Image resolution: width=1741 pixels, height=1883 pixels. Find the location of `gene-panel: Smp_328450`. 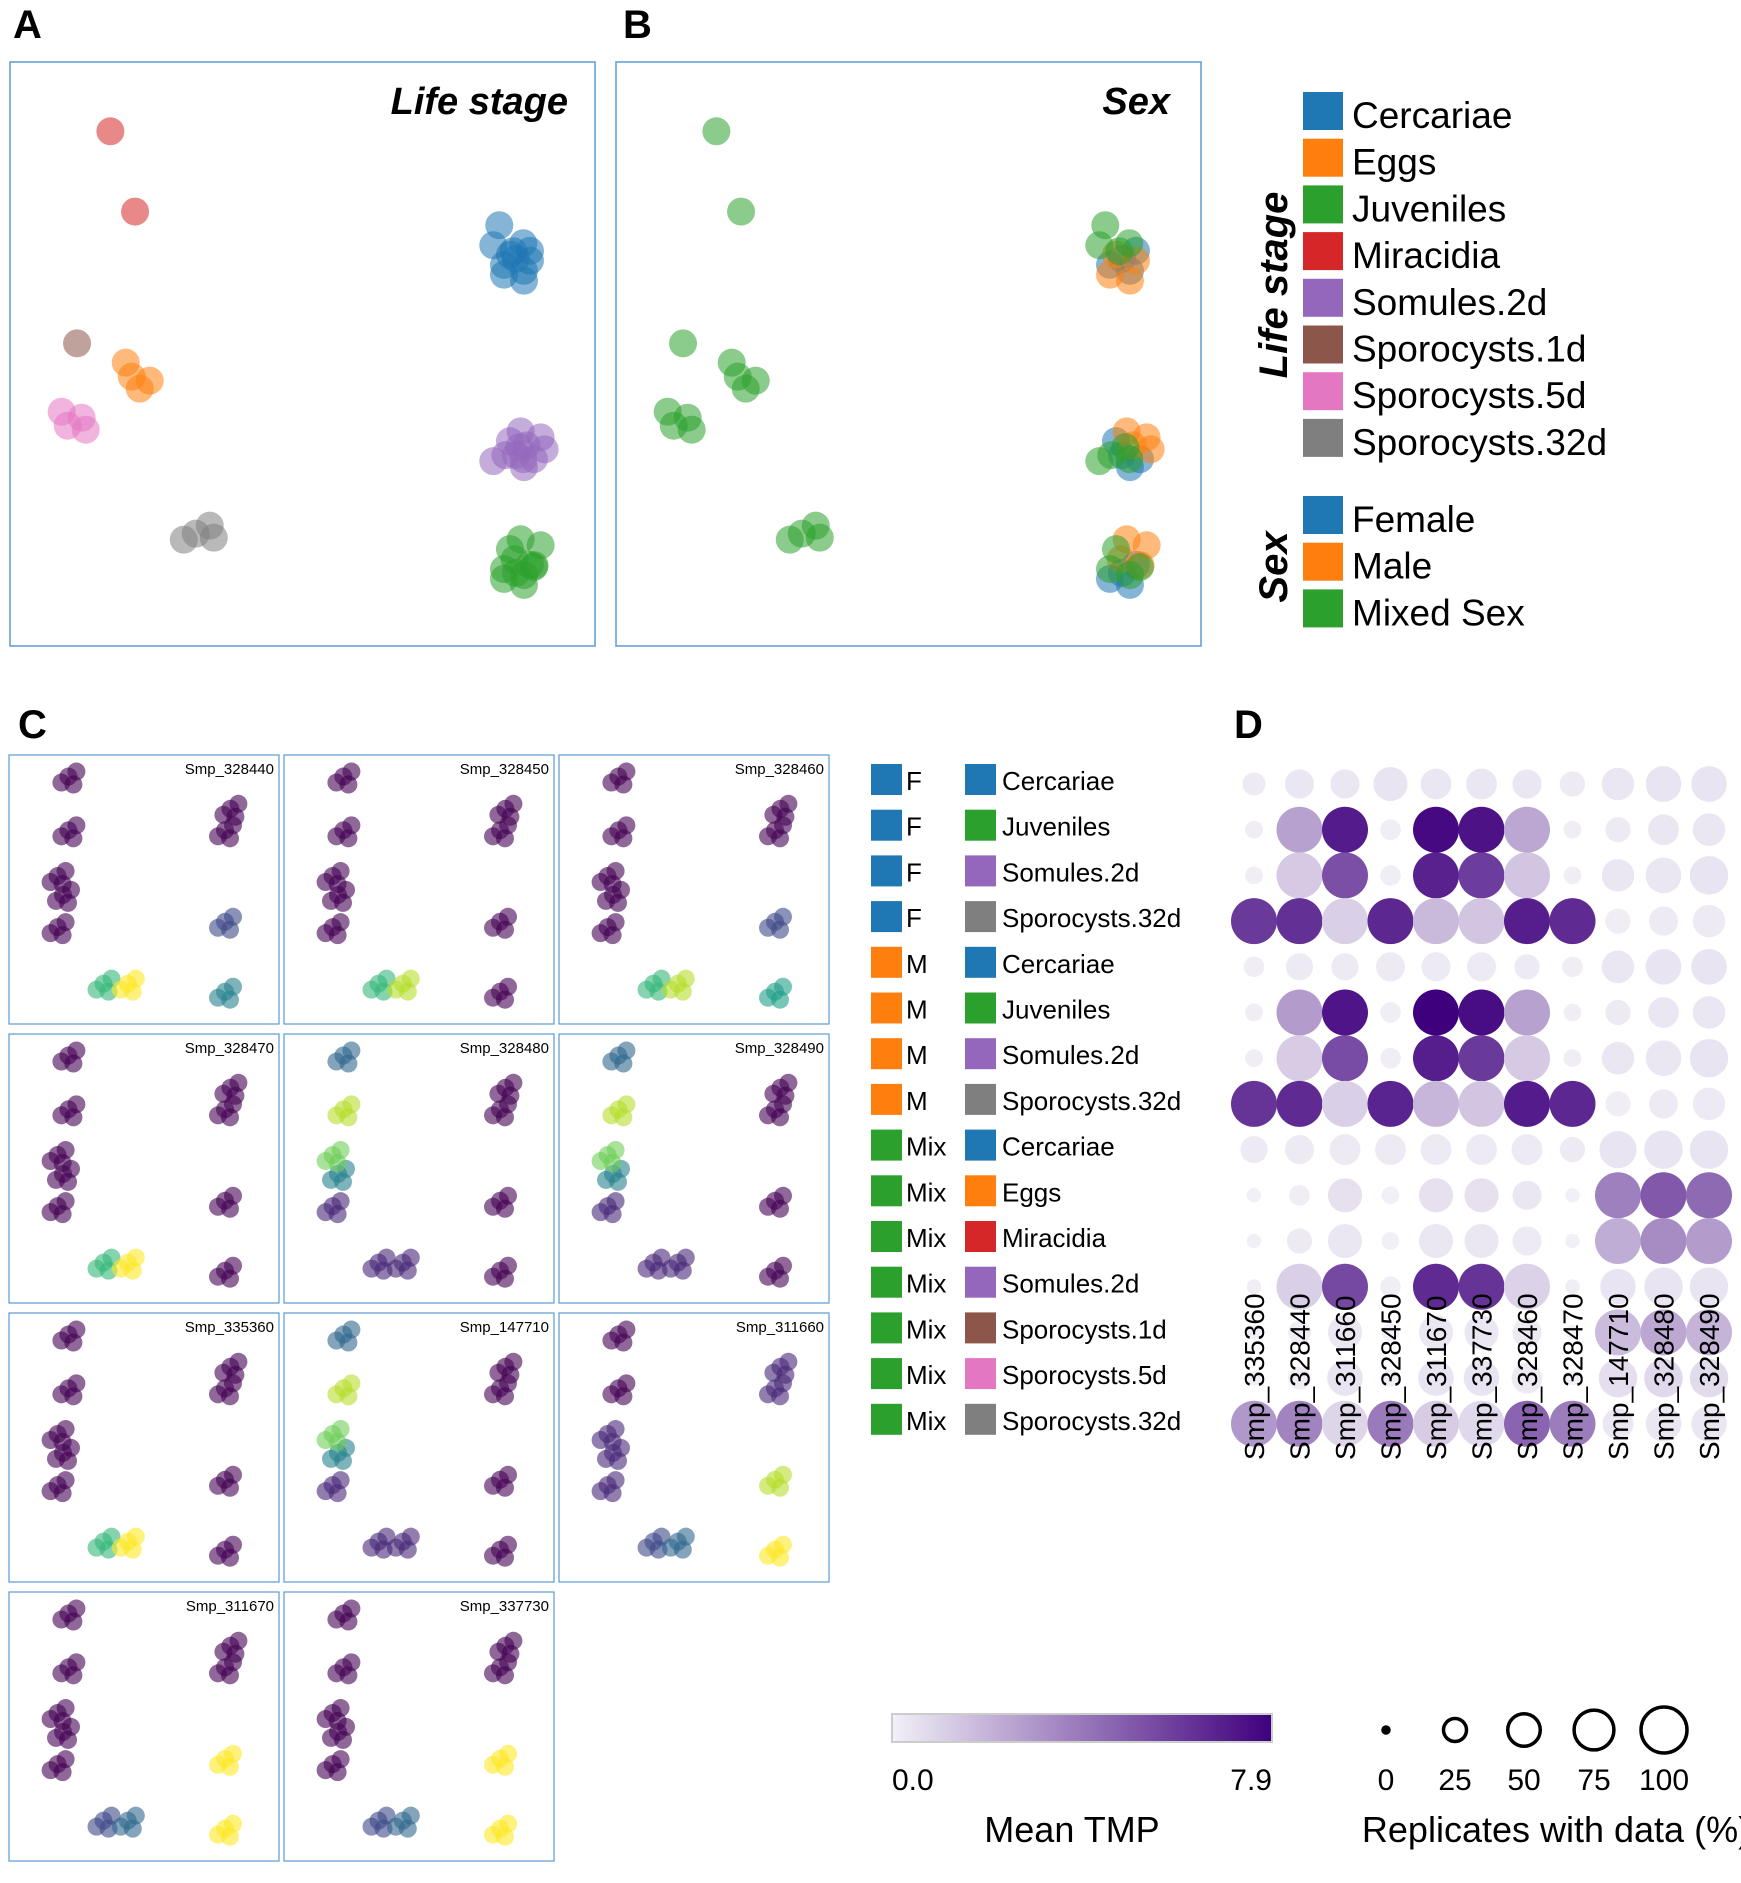

gene-panel: Smp_328450 is located at coordinates (419, 889).